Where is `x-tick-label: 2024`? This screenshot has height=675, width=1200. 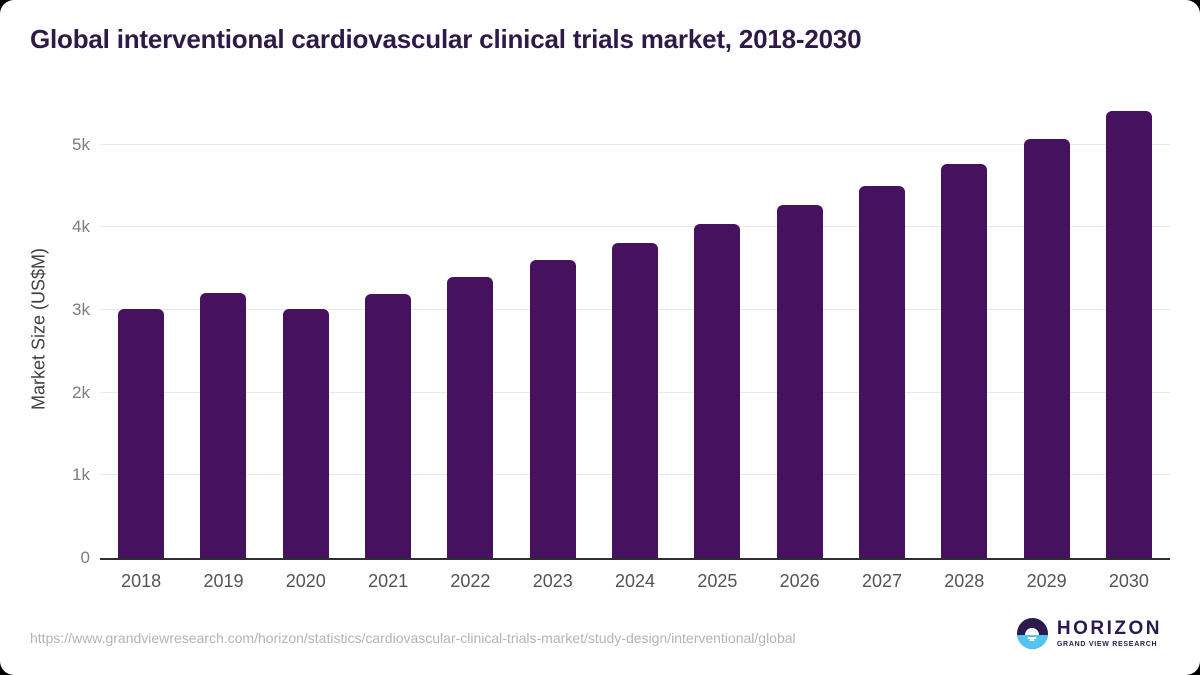 x-tick-label: 2024 is located at coordinates (635, 581).